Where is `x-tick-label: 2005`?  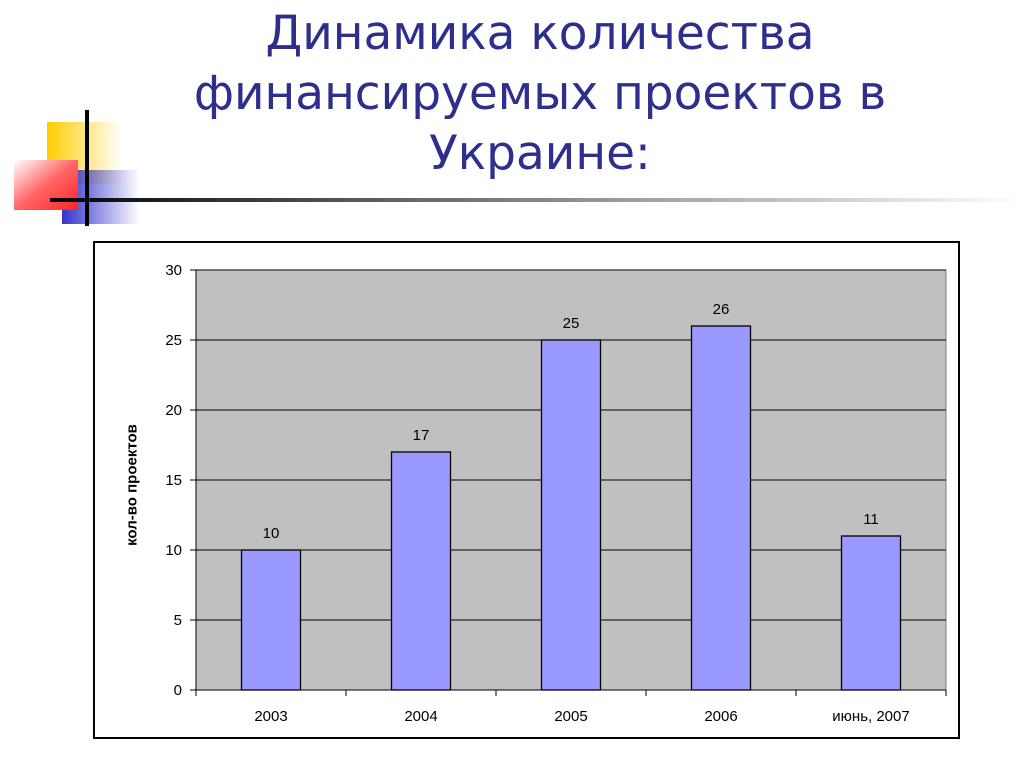
x-tick-label: 2005 is located at coordinates (570, 716).